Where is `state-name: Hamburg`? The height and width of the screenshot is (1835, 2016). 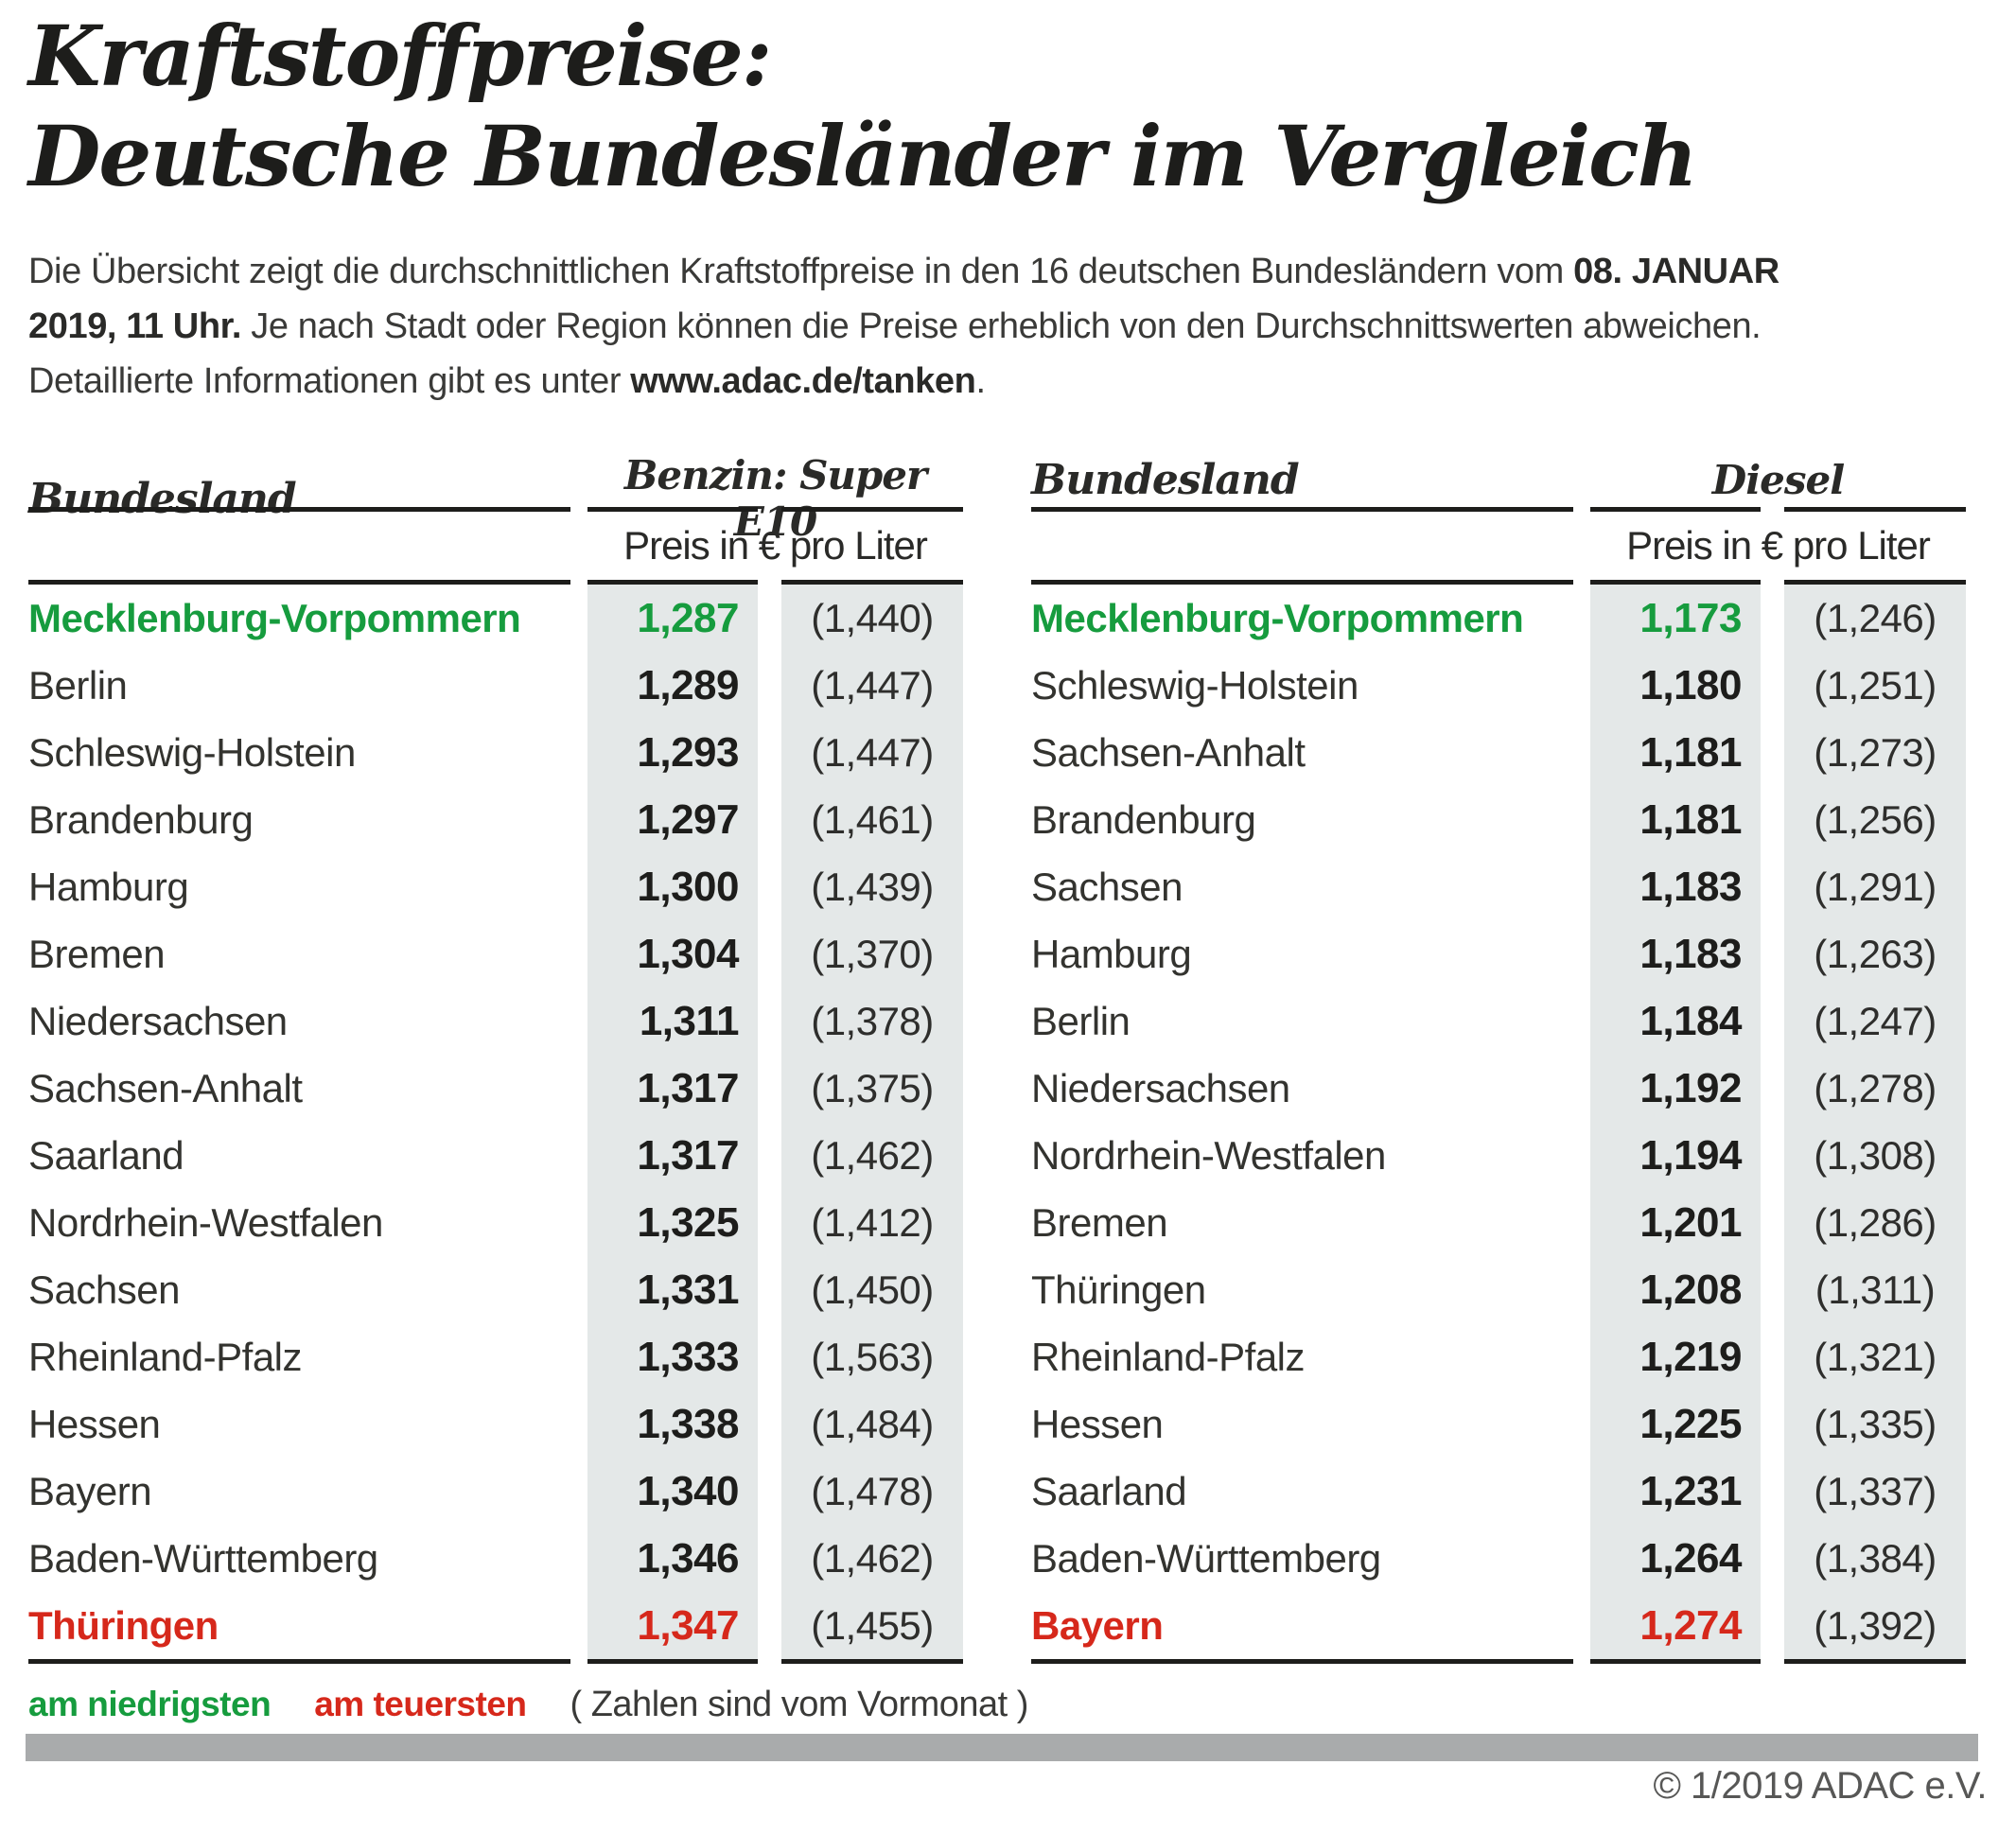
state-name: Hamburg is located at coordinates (1111, 954).